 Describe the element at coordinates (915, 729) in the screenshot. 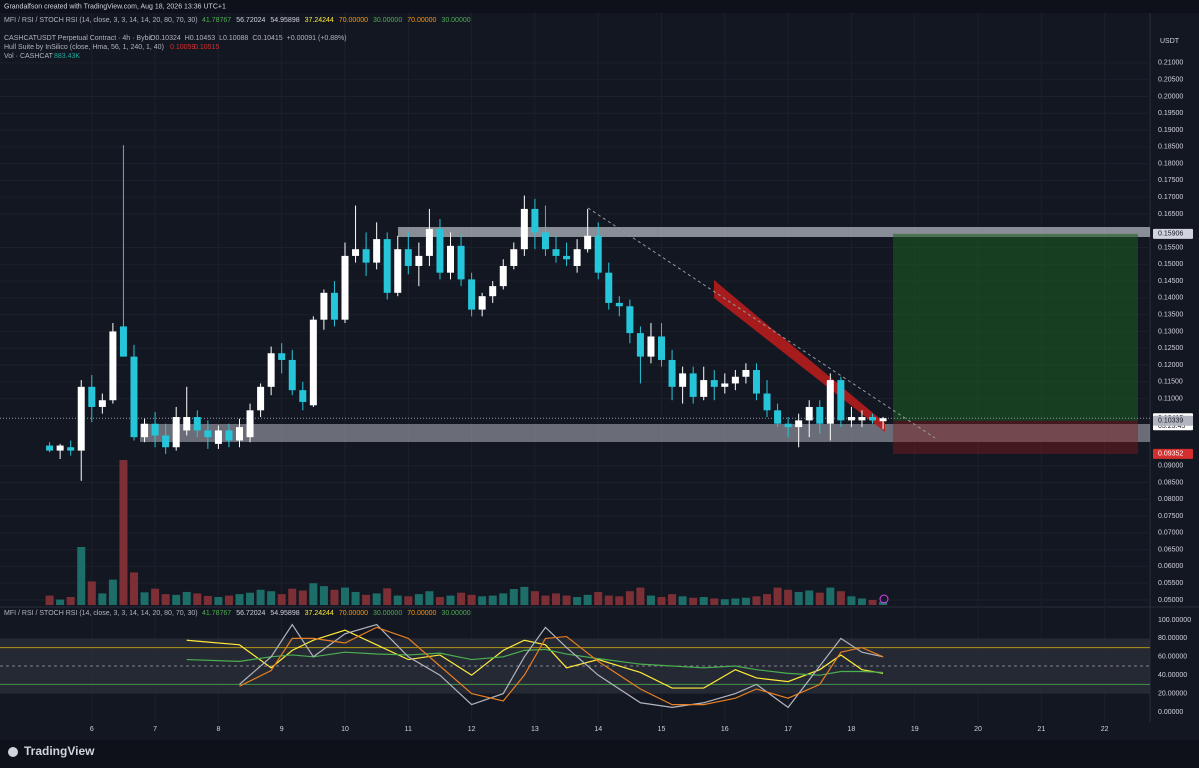

I see `x-tick-label: 19` at that location.